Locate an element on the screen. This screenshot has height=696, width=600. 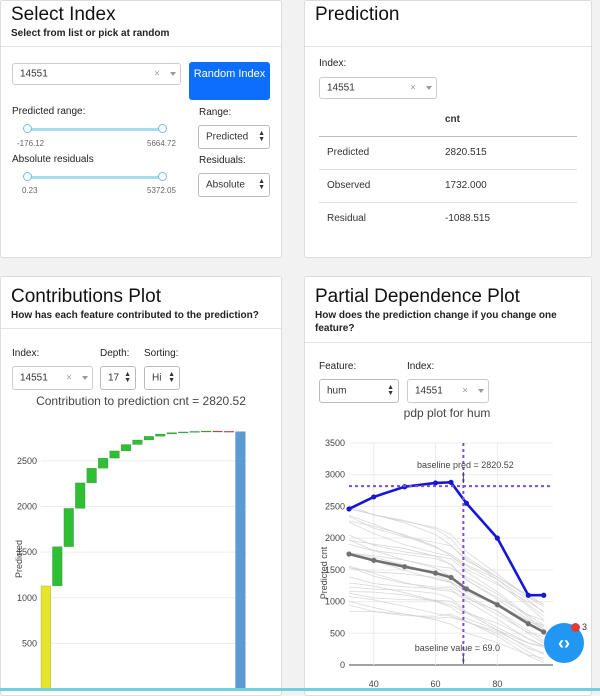
pdp-series-line is located at coordinates (446, 538).